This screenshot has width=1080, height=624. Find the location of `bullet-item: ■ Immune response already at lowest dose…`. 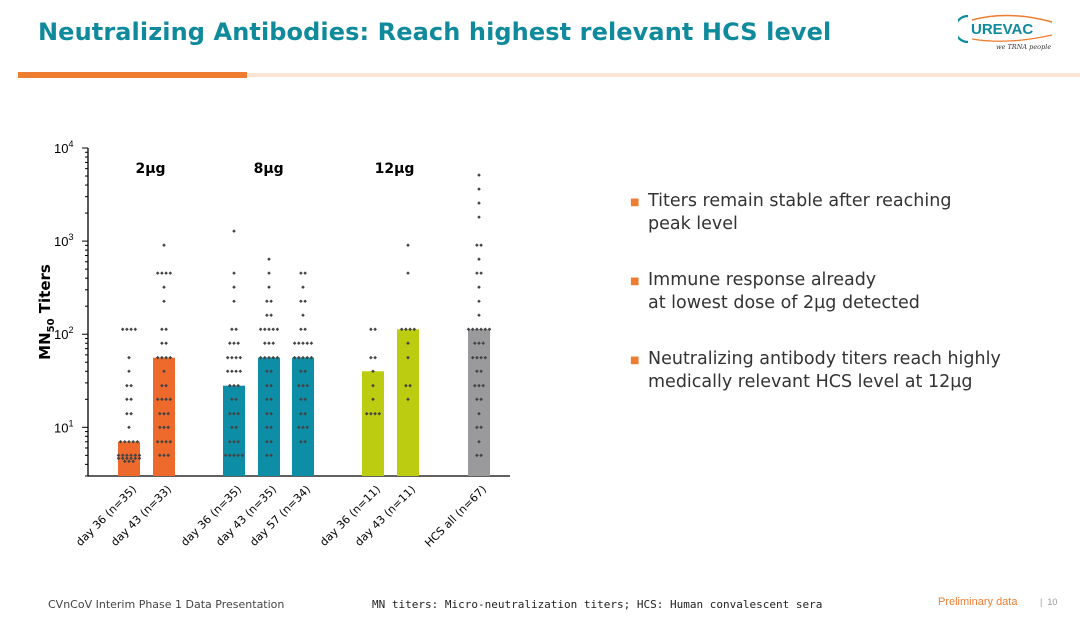

bullet-item: ■ Immune response already at lowest dose… is located at coordinates (850, 292).